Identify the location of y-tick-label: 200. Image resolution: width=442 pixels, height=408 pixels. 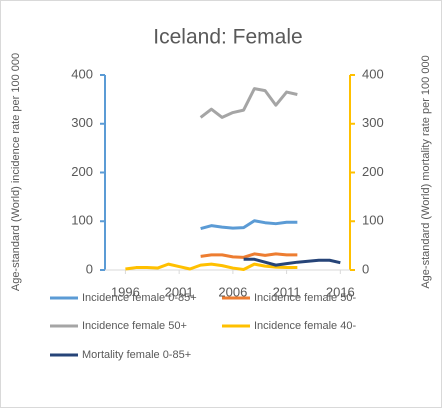
(82, 171).